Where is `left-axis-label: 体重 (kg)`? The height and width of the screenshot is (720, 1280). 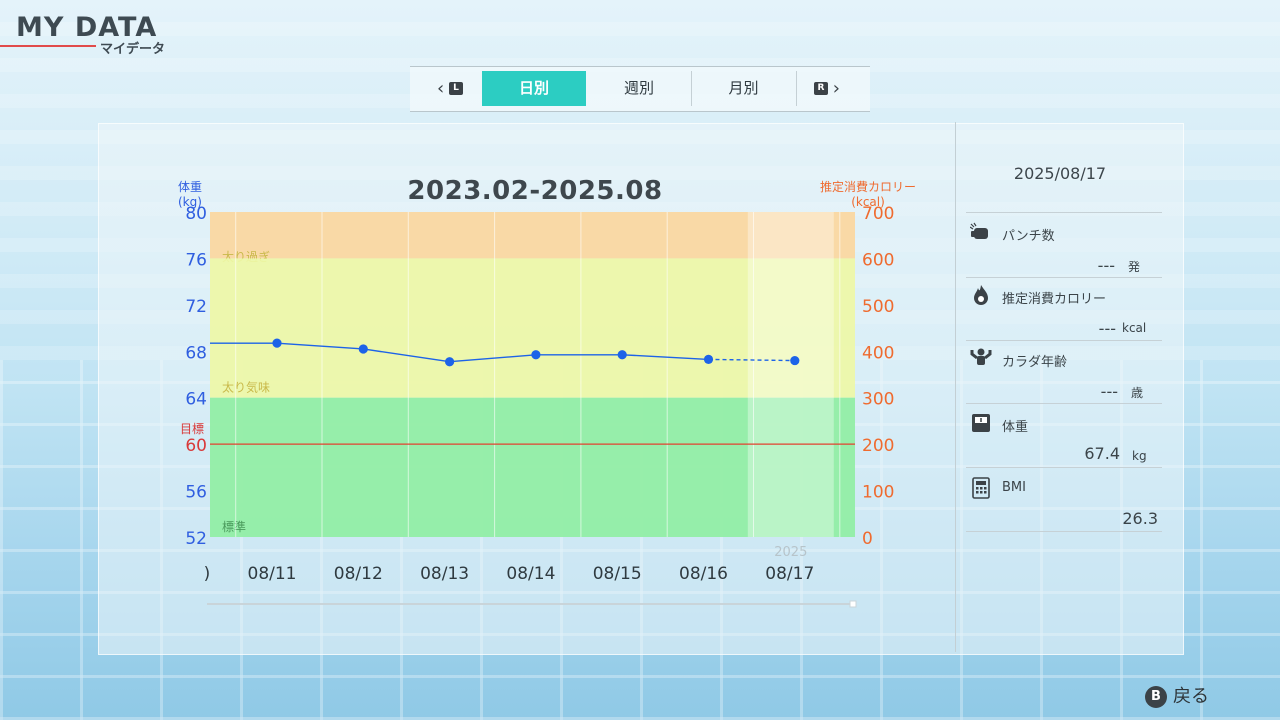 left-axis-label: 体重 (kg) is located at coordinates (190, 195).